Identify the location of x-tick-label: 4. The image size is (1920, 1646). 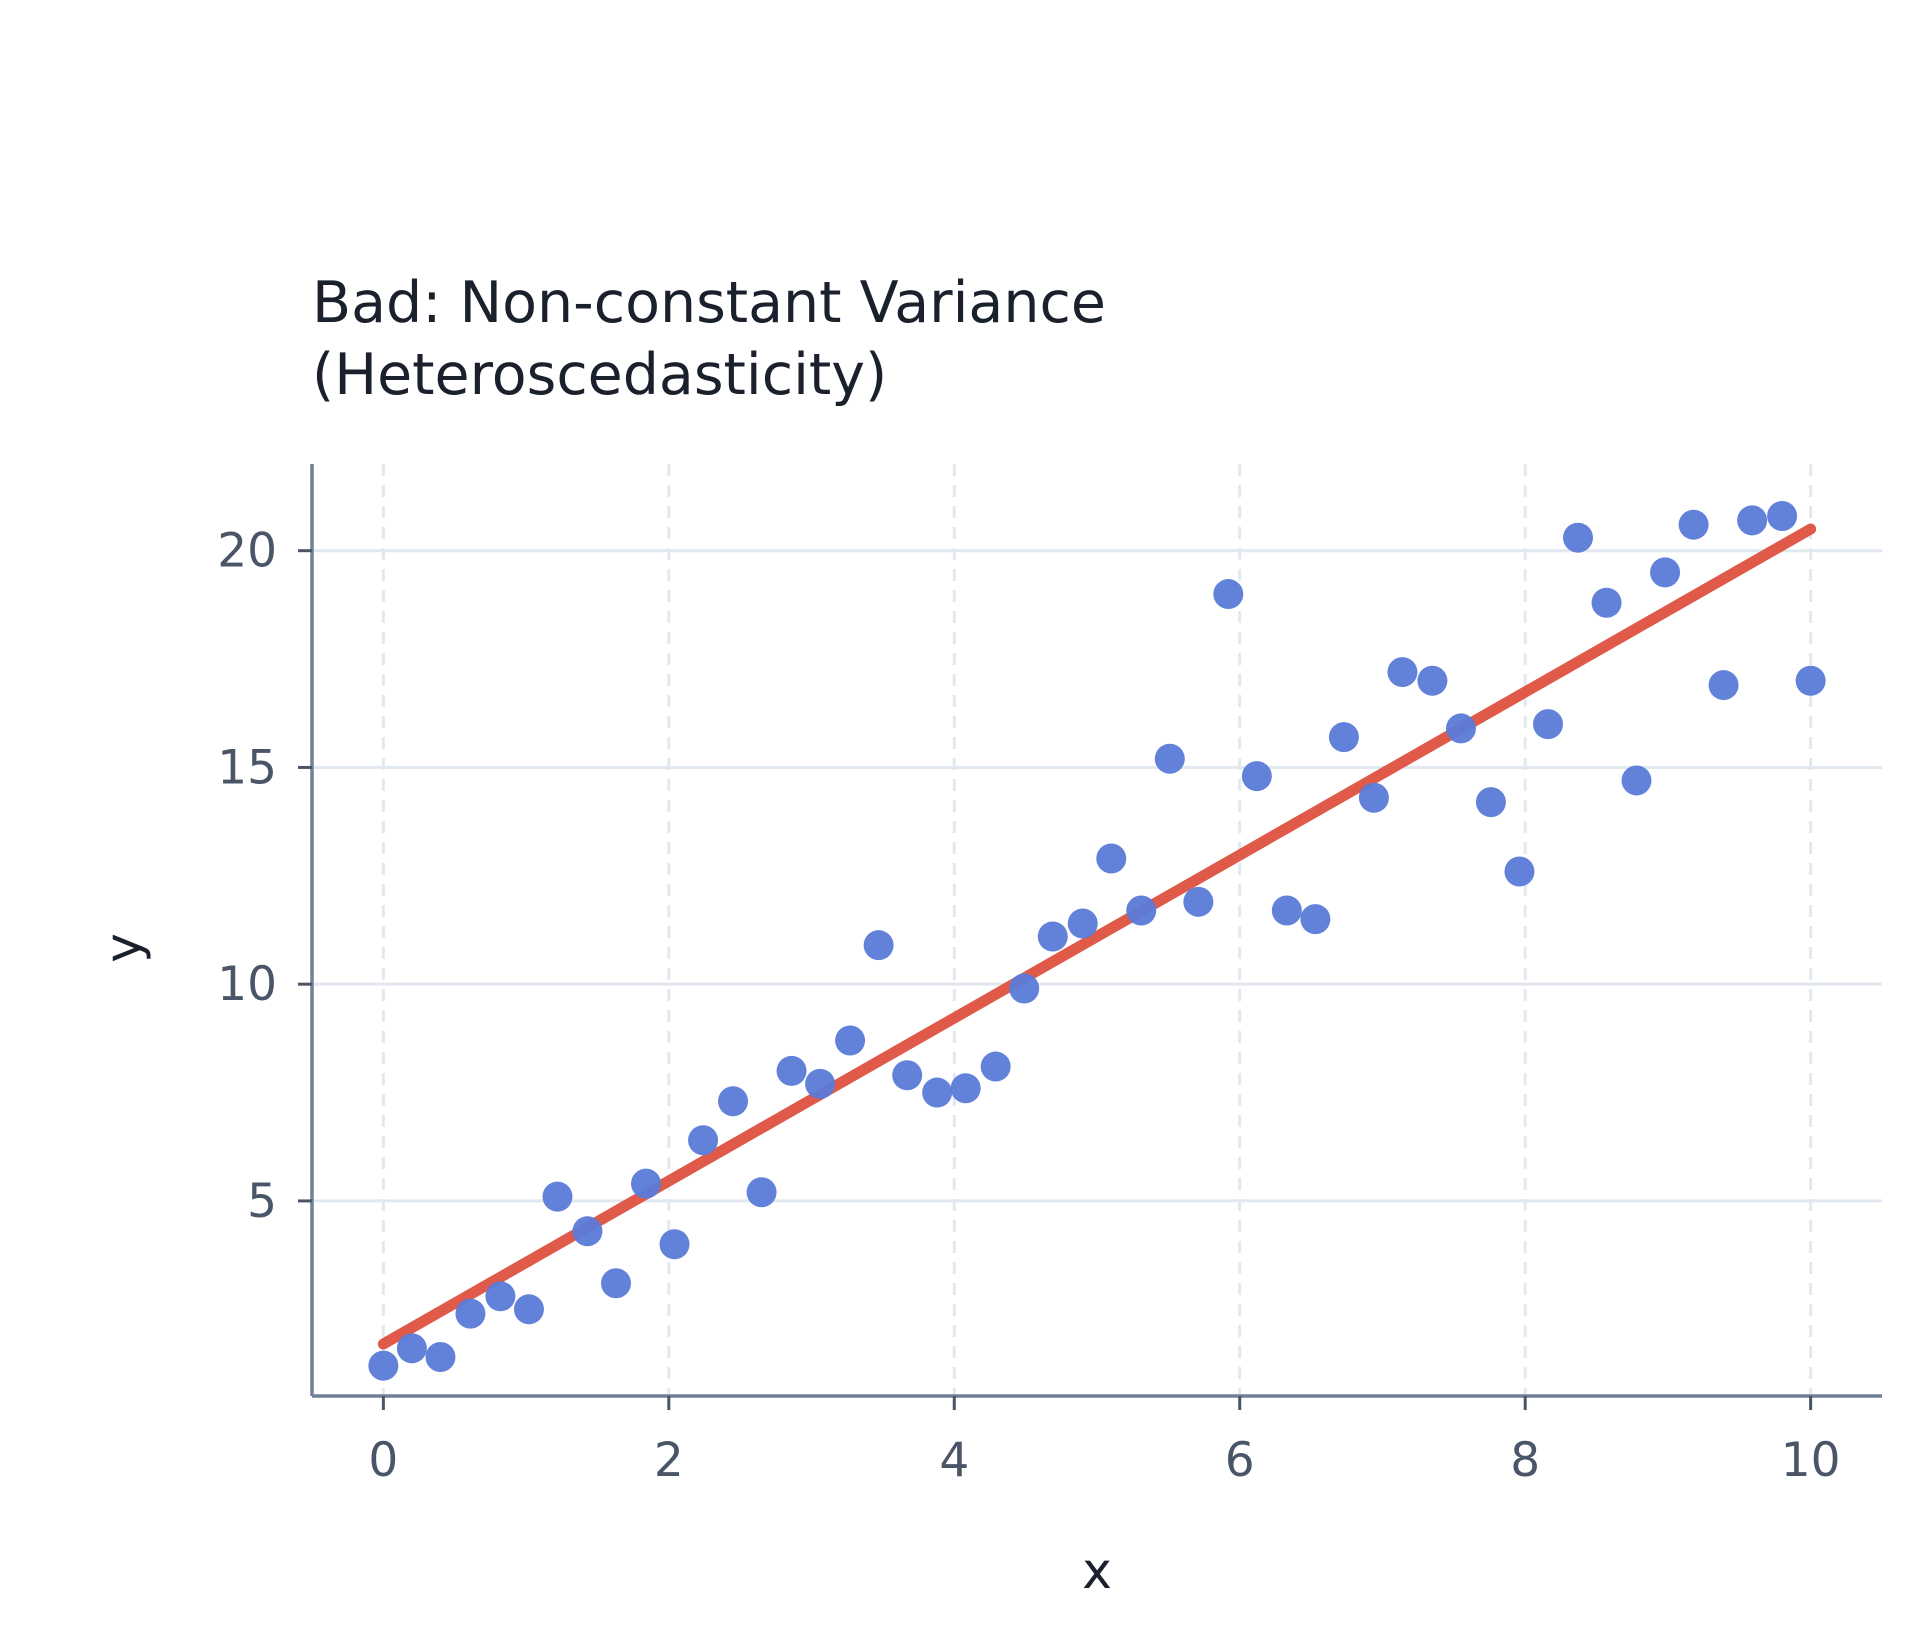
(954, 1460).